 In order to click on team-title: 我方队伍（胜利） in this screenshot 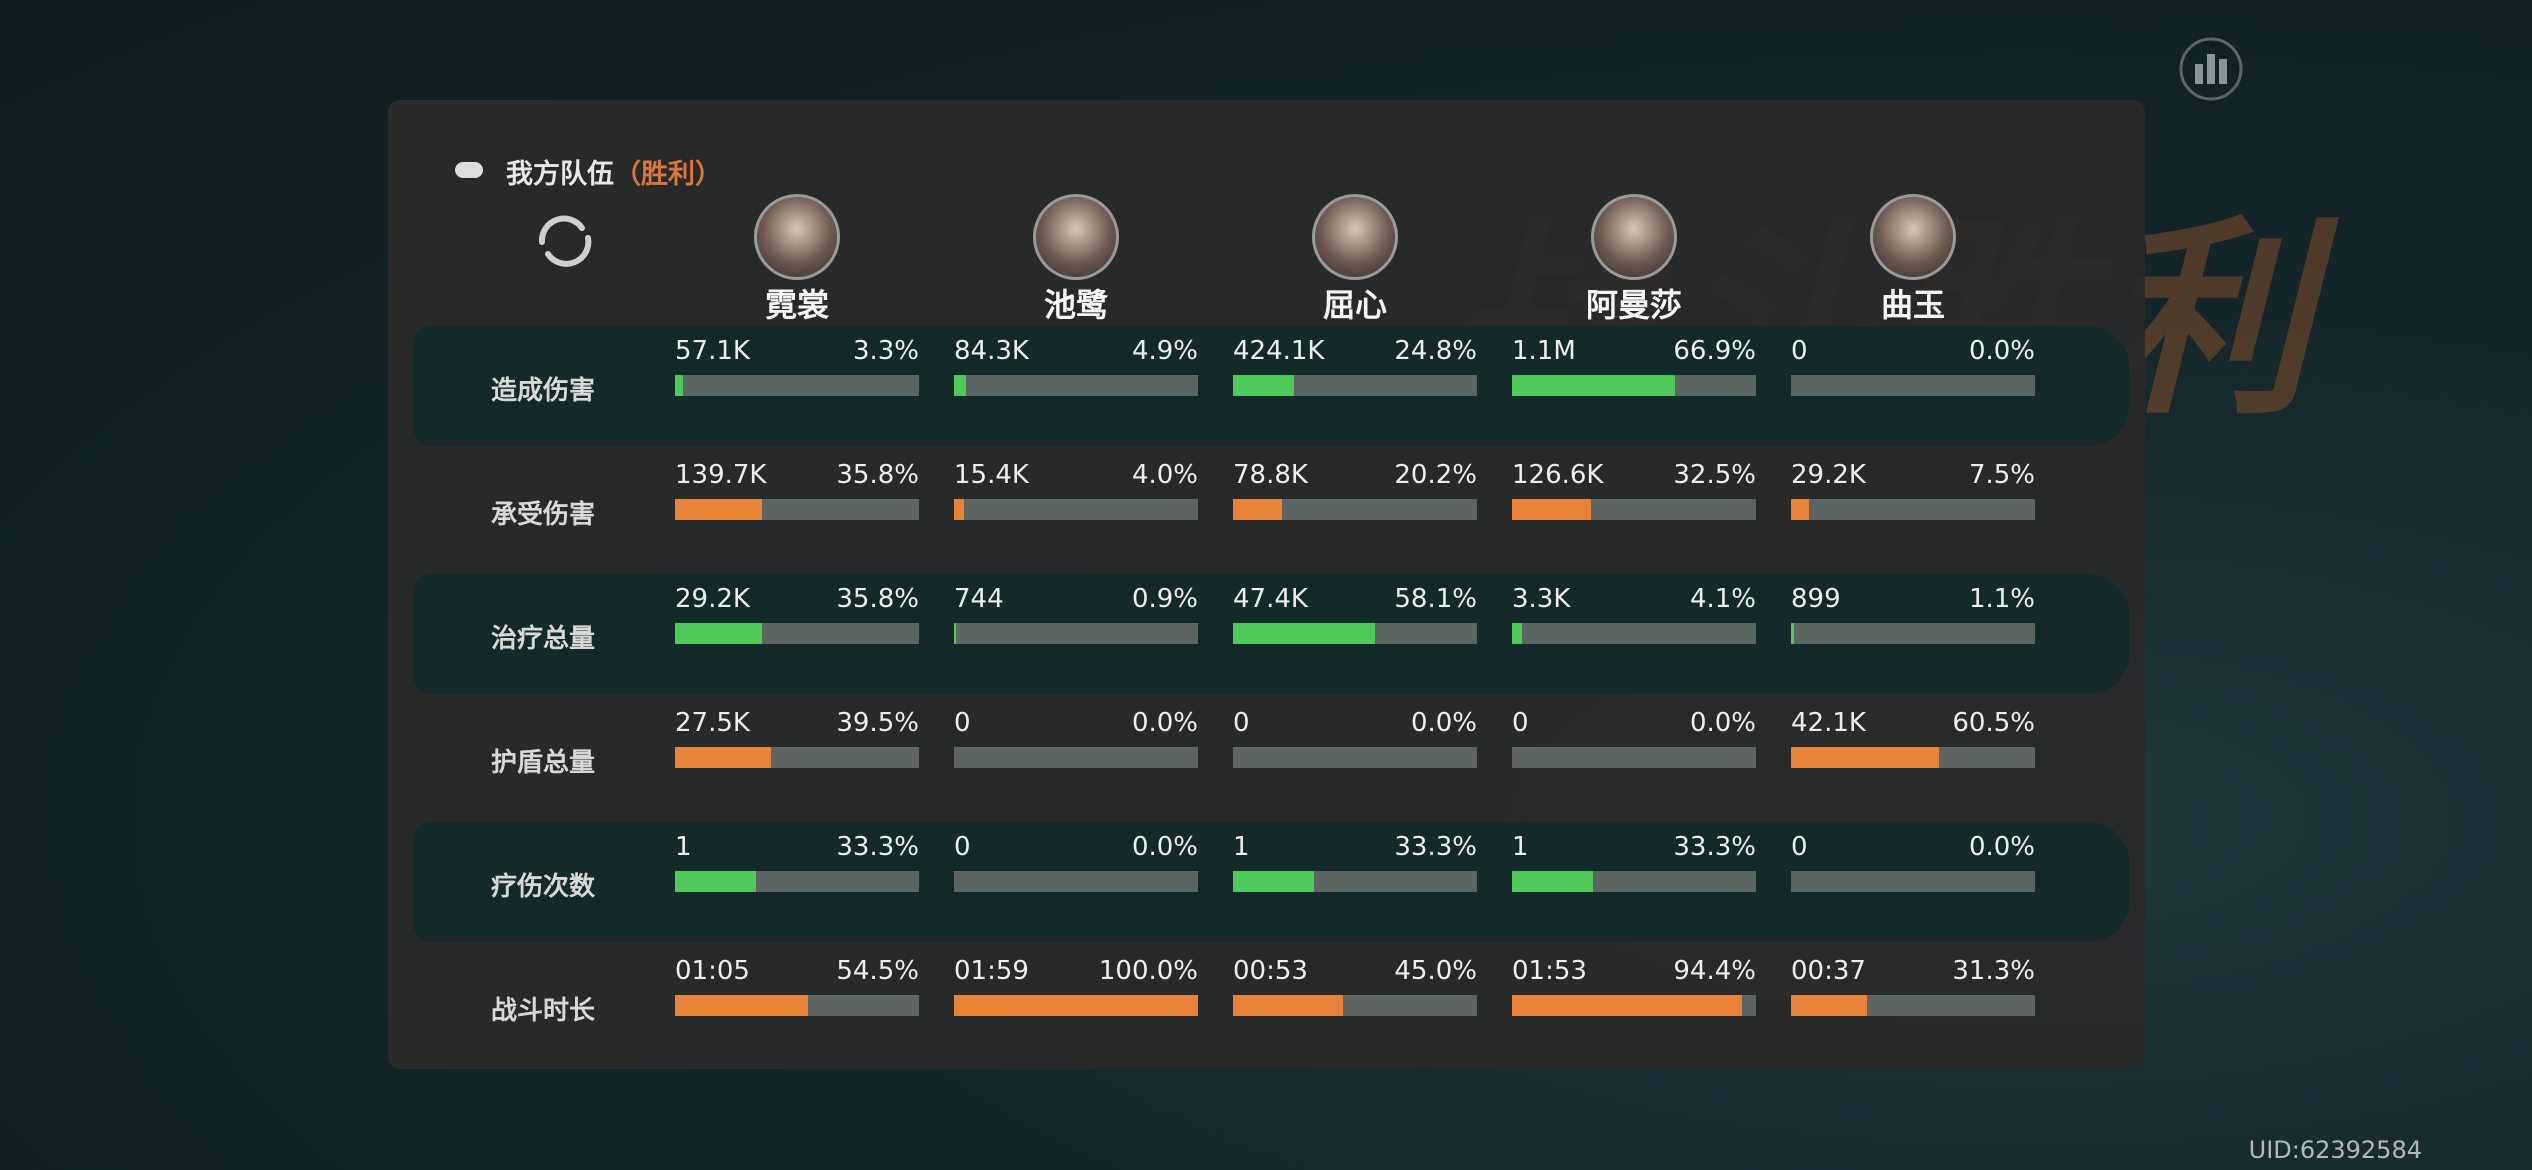, I will do `click(614, 171)`.